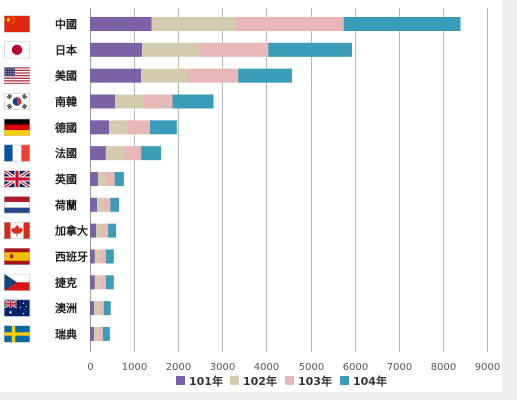  What do you see at coordinates (17, 76) in the screenshot?
I see `usa-flag-icon` at bounding box center [17, 76].